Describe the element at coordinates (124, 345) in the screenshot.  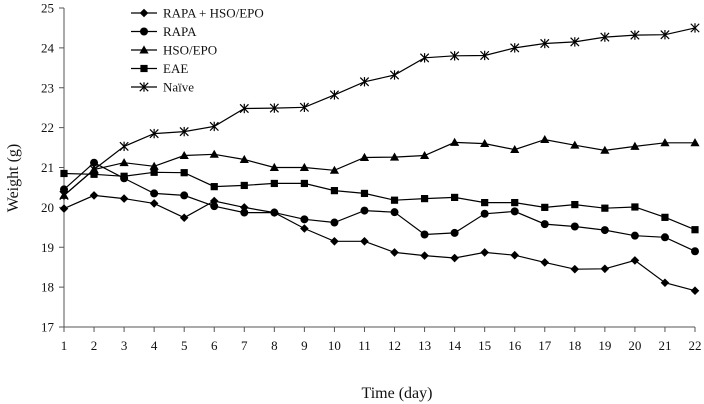
I see `x-tick-label: 3` at that location.